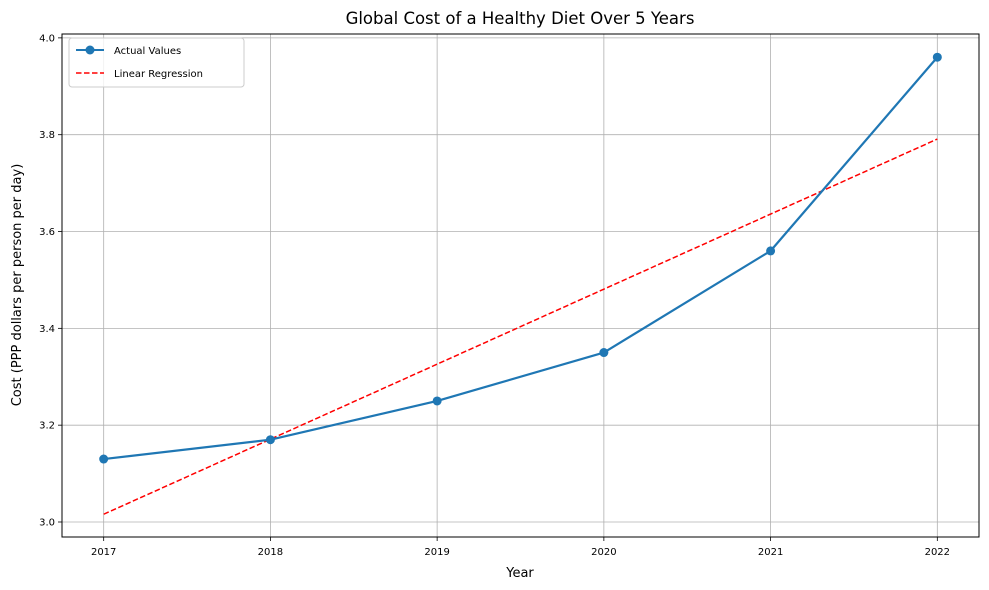 The image size is (989, 590). Describe the element at coordinates (17, 285) in the screenshot. I see `y-axis-title: Cost (PPP dollars per person per day)` at that location.